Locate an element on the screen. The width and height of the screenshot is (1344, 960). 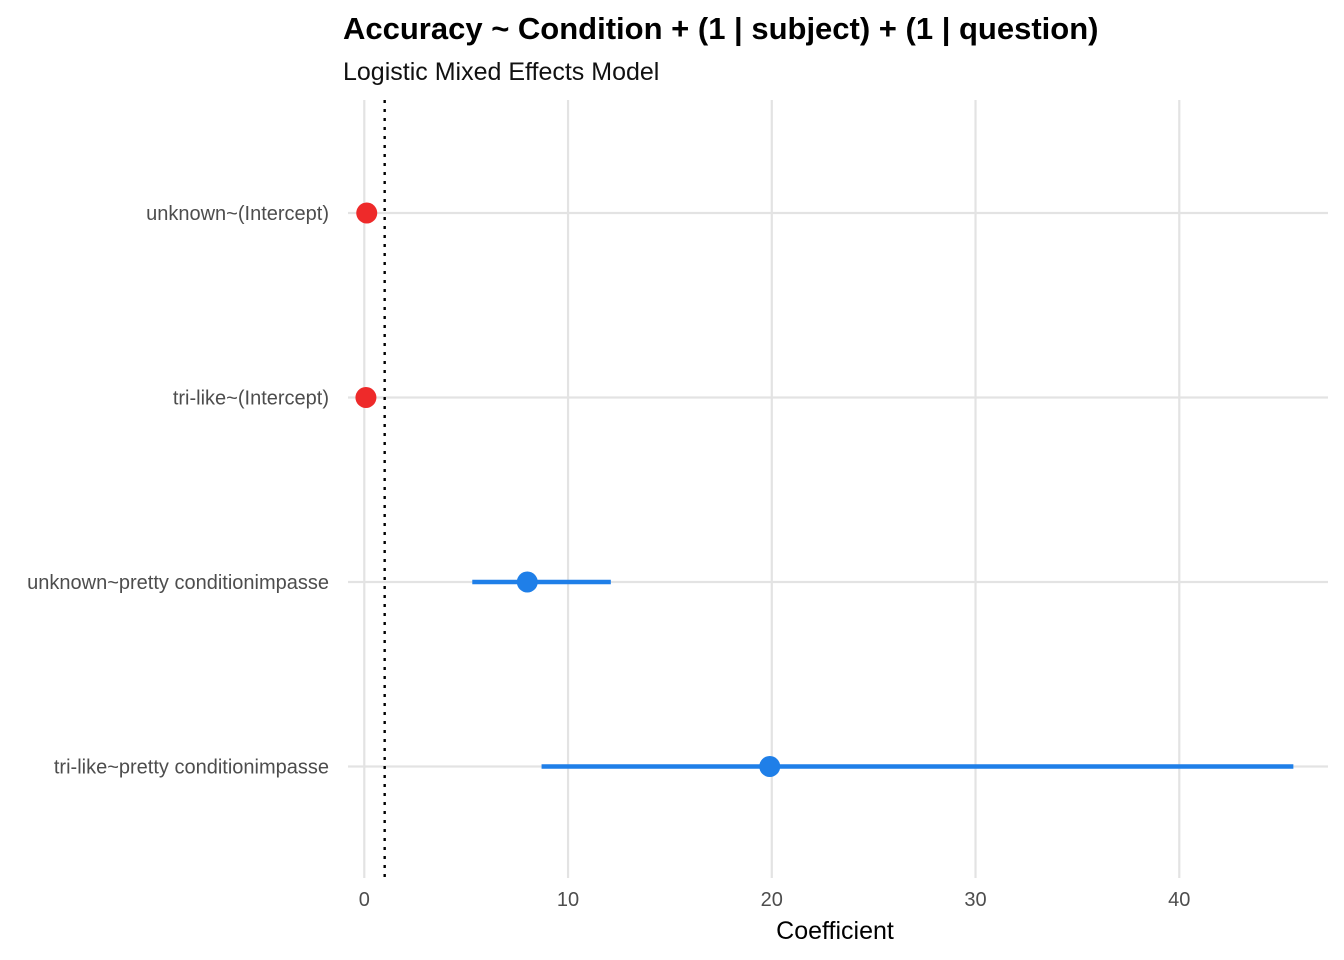
y-tick-label: tri-like~pretty conditionimpasse is located at coordinates (191, 768).